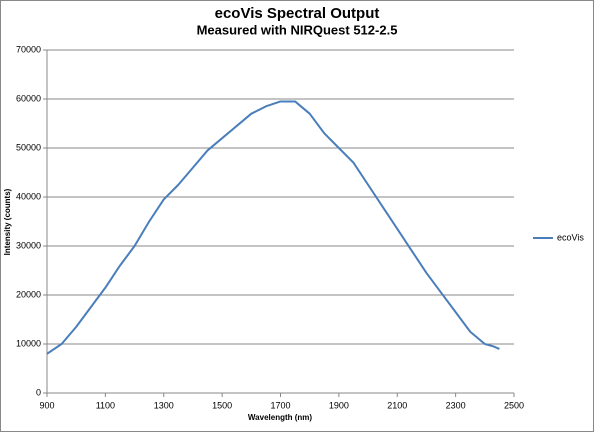 This screenshot has height=432, width=594. What do you see at coordinates (105, 405) in the screenshot?
I see `x-tick-label: 1100` at bounding box center [105, 405].